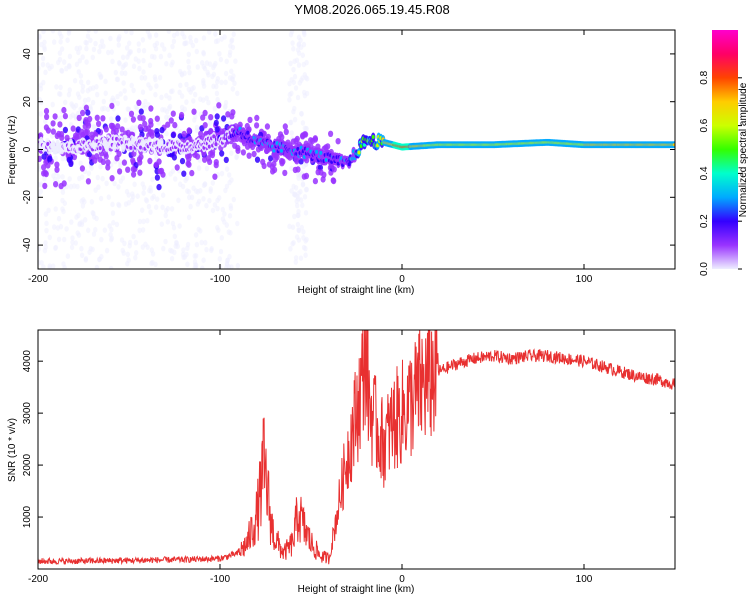 The width and height of the screenshot is (750, 600). What do you see at coordinates (27, 149) in the screenshot?
I see `spectrogram-y-tick-label: 0` at bounding box center [27, 149].